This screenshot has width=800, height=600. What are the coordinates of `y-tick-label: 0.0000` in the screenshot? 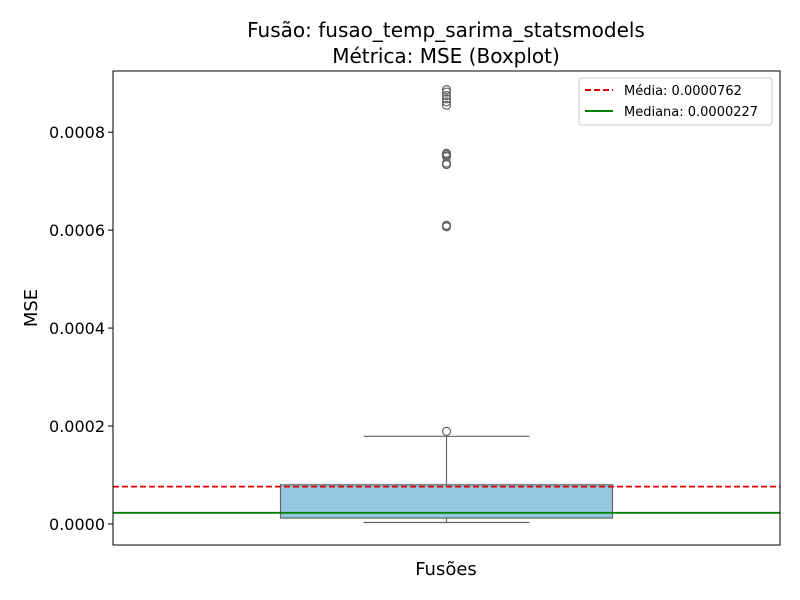 It's located at (77, 524).